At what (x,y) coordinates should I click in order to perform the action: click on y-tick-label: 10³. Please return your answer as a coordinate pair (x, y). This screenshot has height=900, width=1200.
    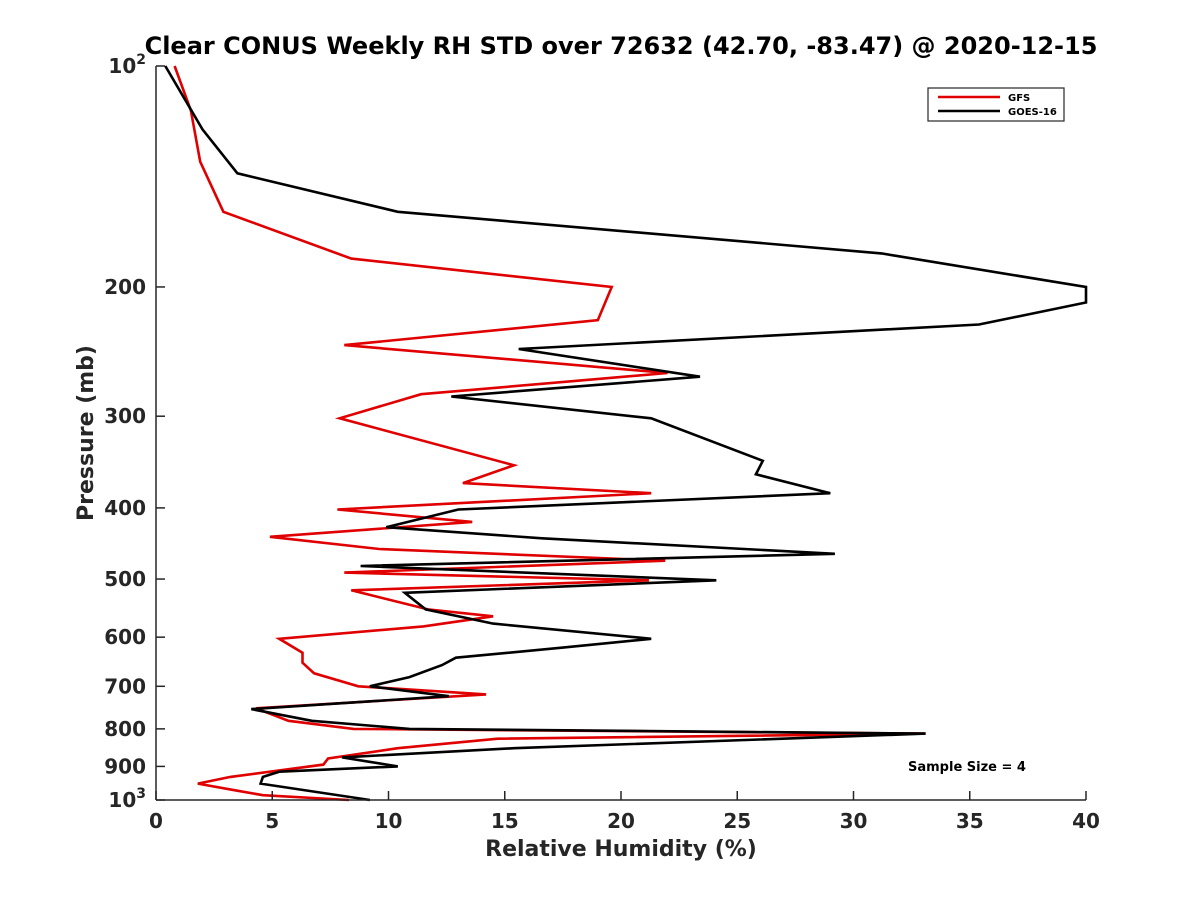
    Looking at the image, I should click on (127, 799).